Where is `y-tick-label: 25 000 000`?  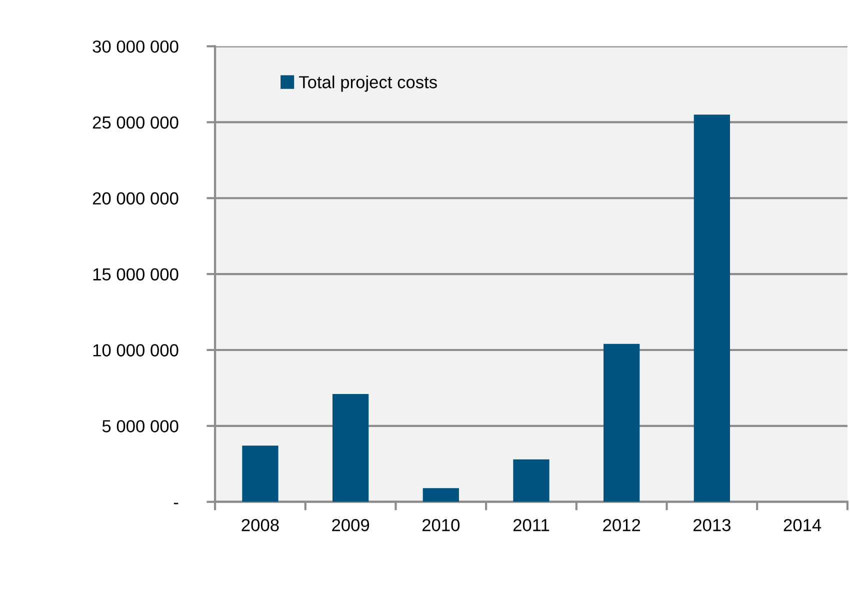
y-tick-label: 25 000 000 is located at coordinates (135, 122).